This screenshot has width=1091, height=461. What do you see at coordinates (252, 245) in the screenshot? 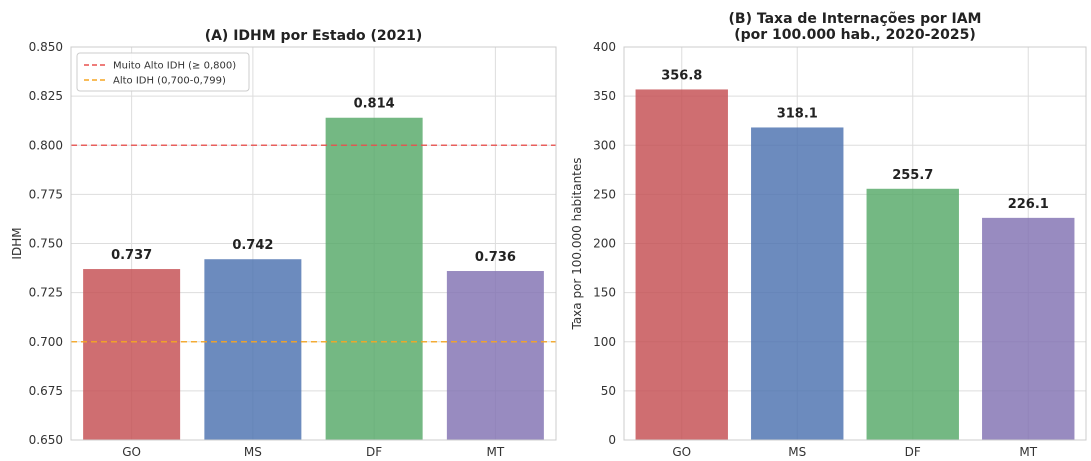
I see `value-label-ms: 0.742` at bounding box center [252, 245].